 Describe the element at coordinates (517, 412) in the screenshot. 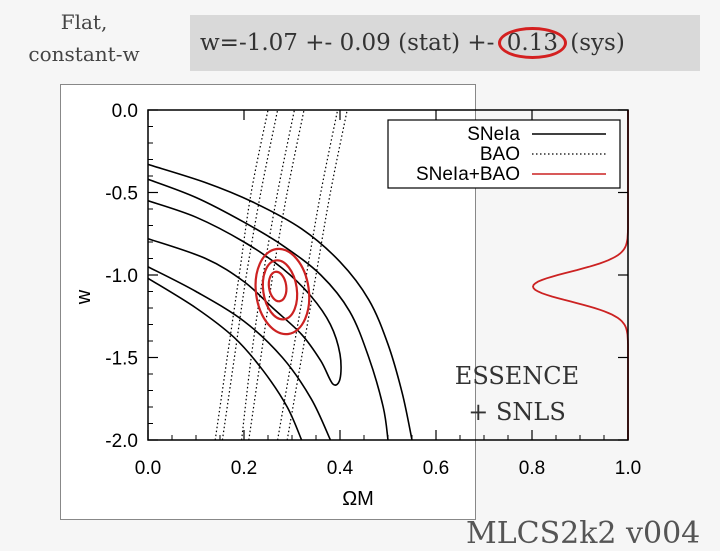

I see `annotation-snls: + SNLS` at that location.